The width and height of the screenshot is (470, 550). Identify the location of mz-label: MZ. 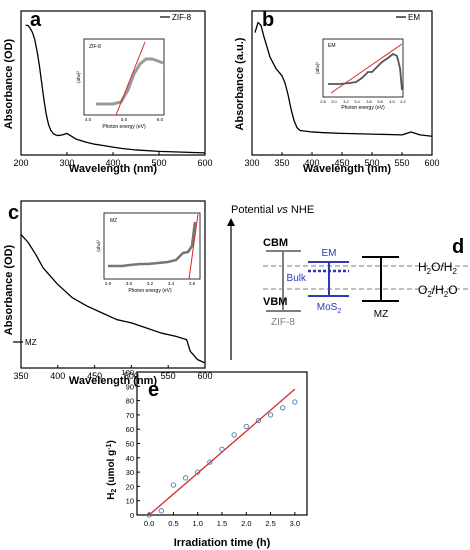
(381, 314).